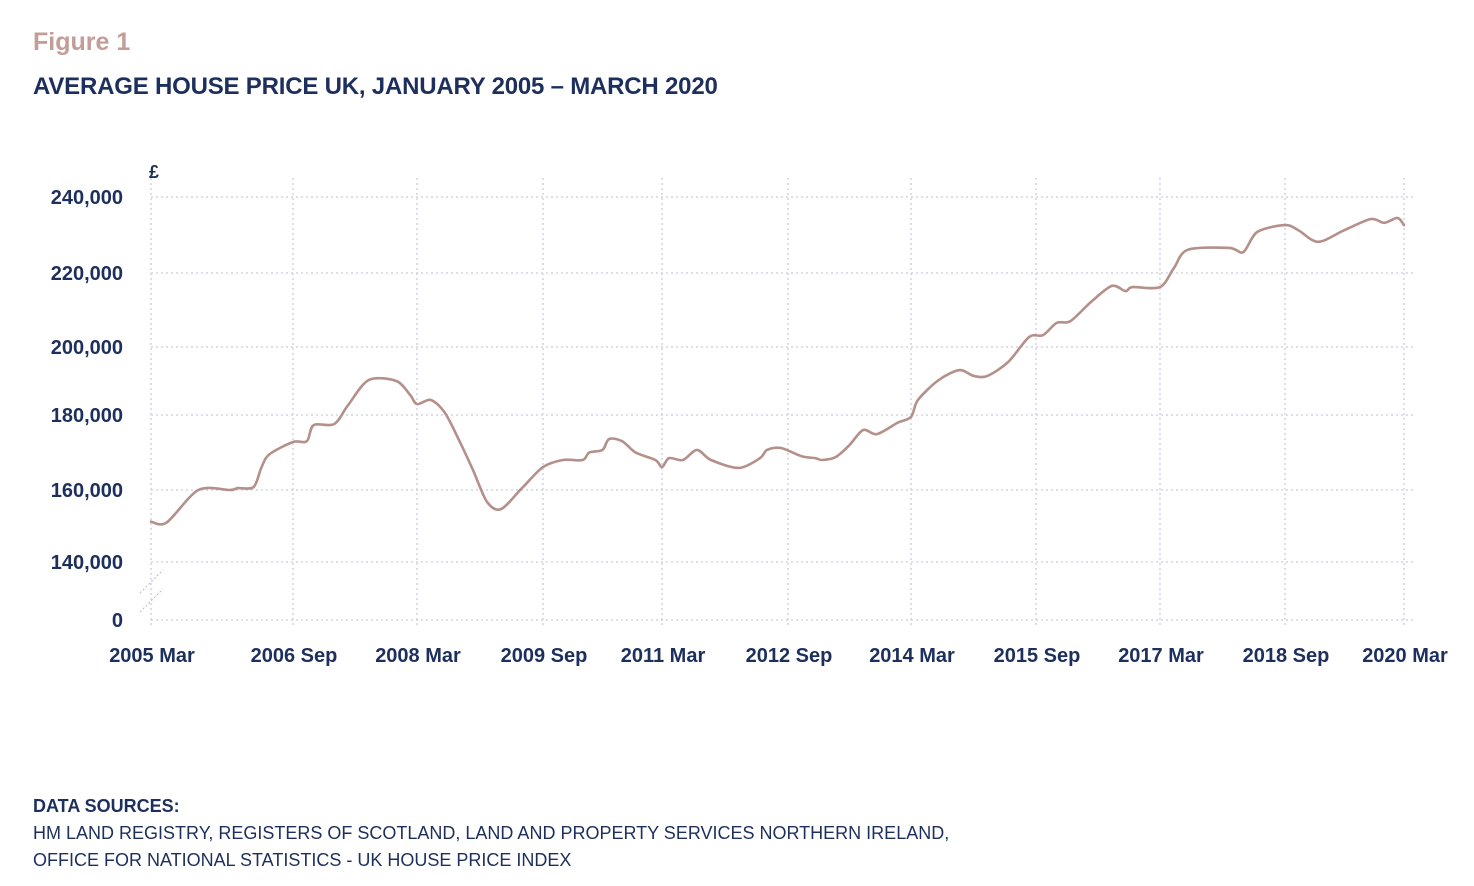 The height and width of the screenshot is (886, 1474). What do you see at coordinates (87, 198) in the screenshot?
I see `y-tick-label: 240,000` at bounding box center [87, 198].